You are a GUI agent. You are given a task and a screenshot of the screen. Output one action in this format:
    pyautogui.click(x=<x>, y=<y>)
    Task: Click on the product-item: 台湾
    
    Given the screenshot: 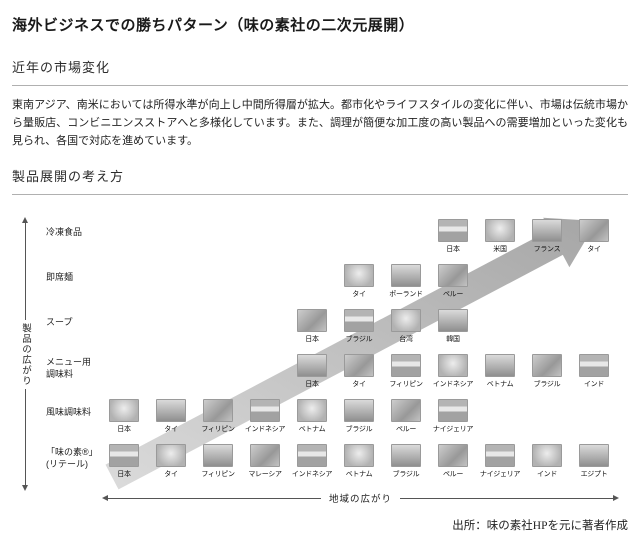 What is the action you would take?
    pyautogui.click(x=406, y=326)
    